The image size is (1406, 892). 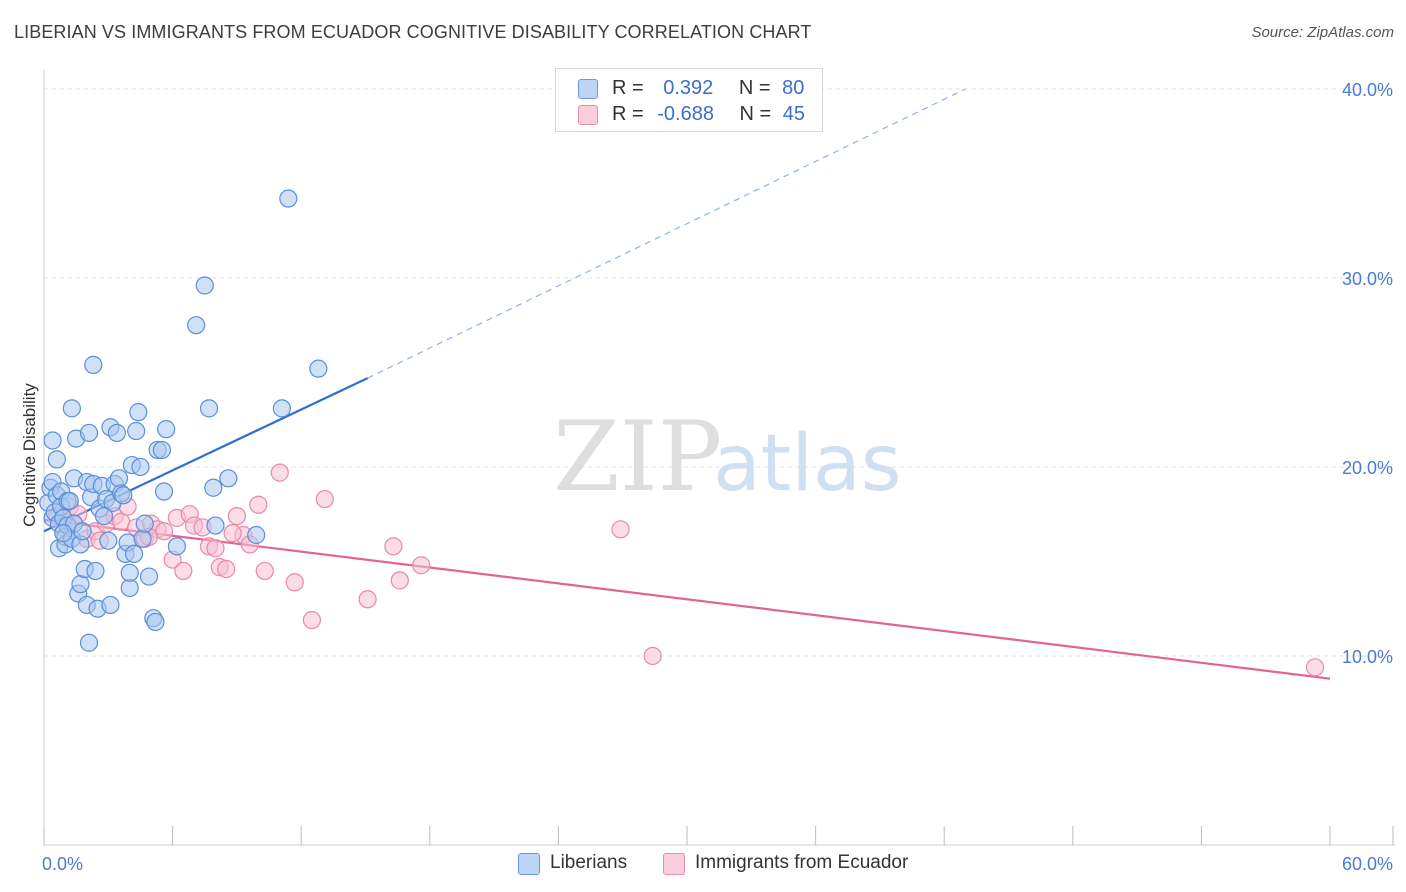 I want to click on bottom-legend-swatch-ecuador, so click(x=674, y=864).